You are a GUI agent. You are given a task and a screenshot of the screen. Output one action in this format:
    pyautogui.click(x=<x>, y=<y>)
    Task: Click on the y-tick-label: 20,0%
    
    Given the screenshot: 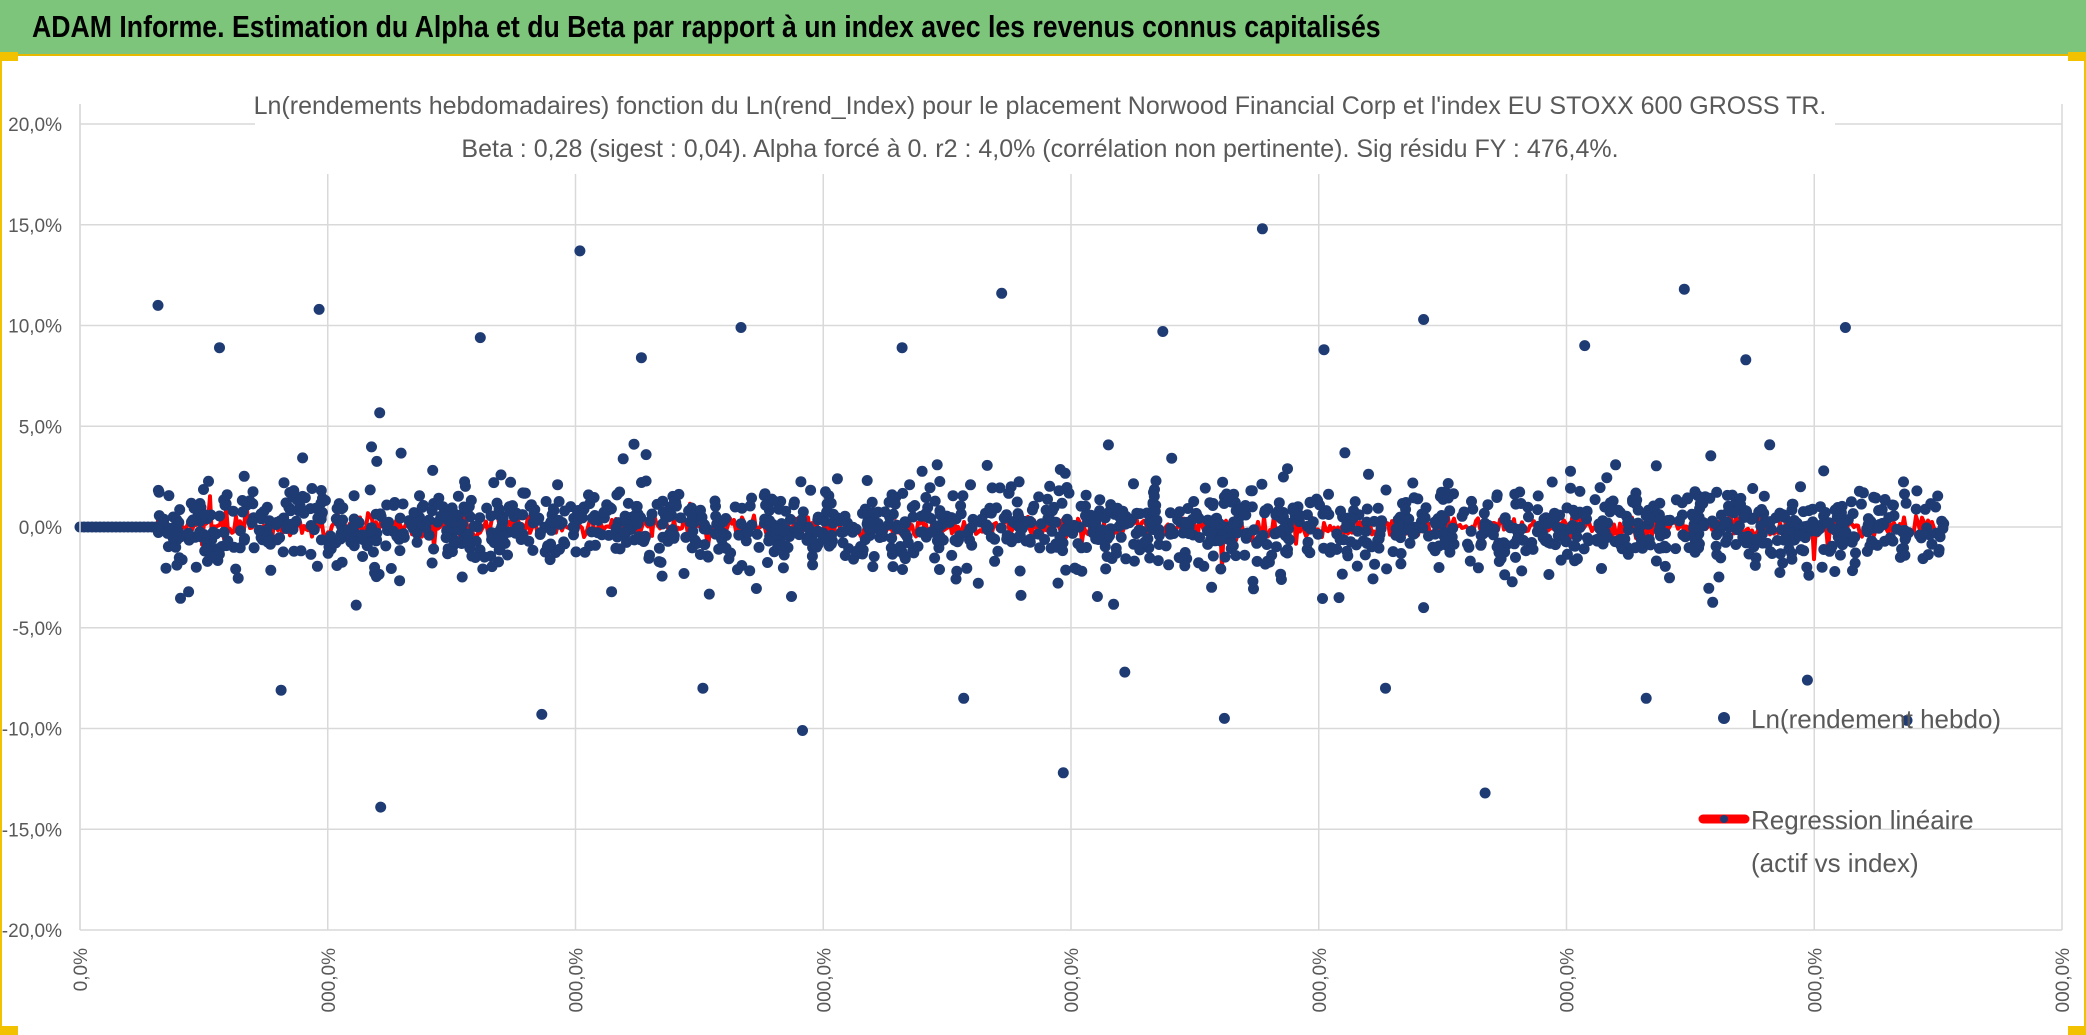 What is the action you would take?
    pyautogui.click(x=35, y=125)
    